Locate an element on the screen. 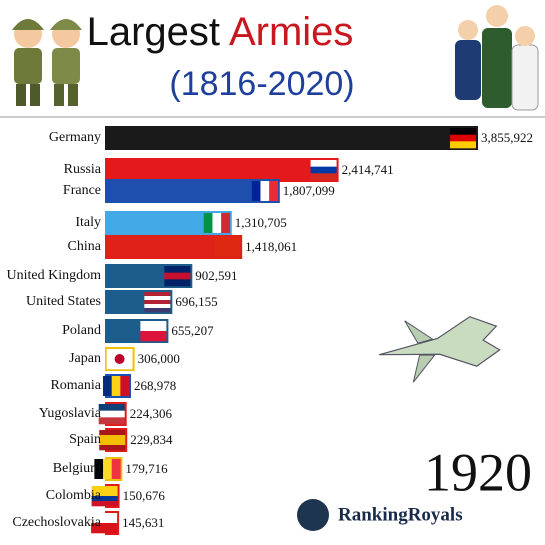  value-label: 696,155 is located at coordinates (196, 301).